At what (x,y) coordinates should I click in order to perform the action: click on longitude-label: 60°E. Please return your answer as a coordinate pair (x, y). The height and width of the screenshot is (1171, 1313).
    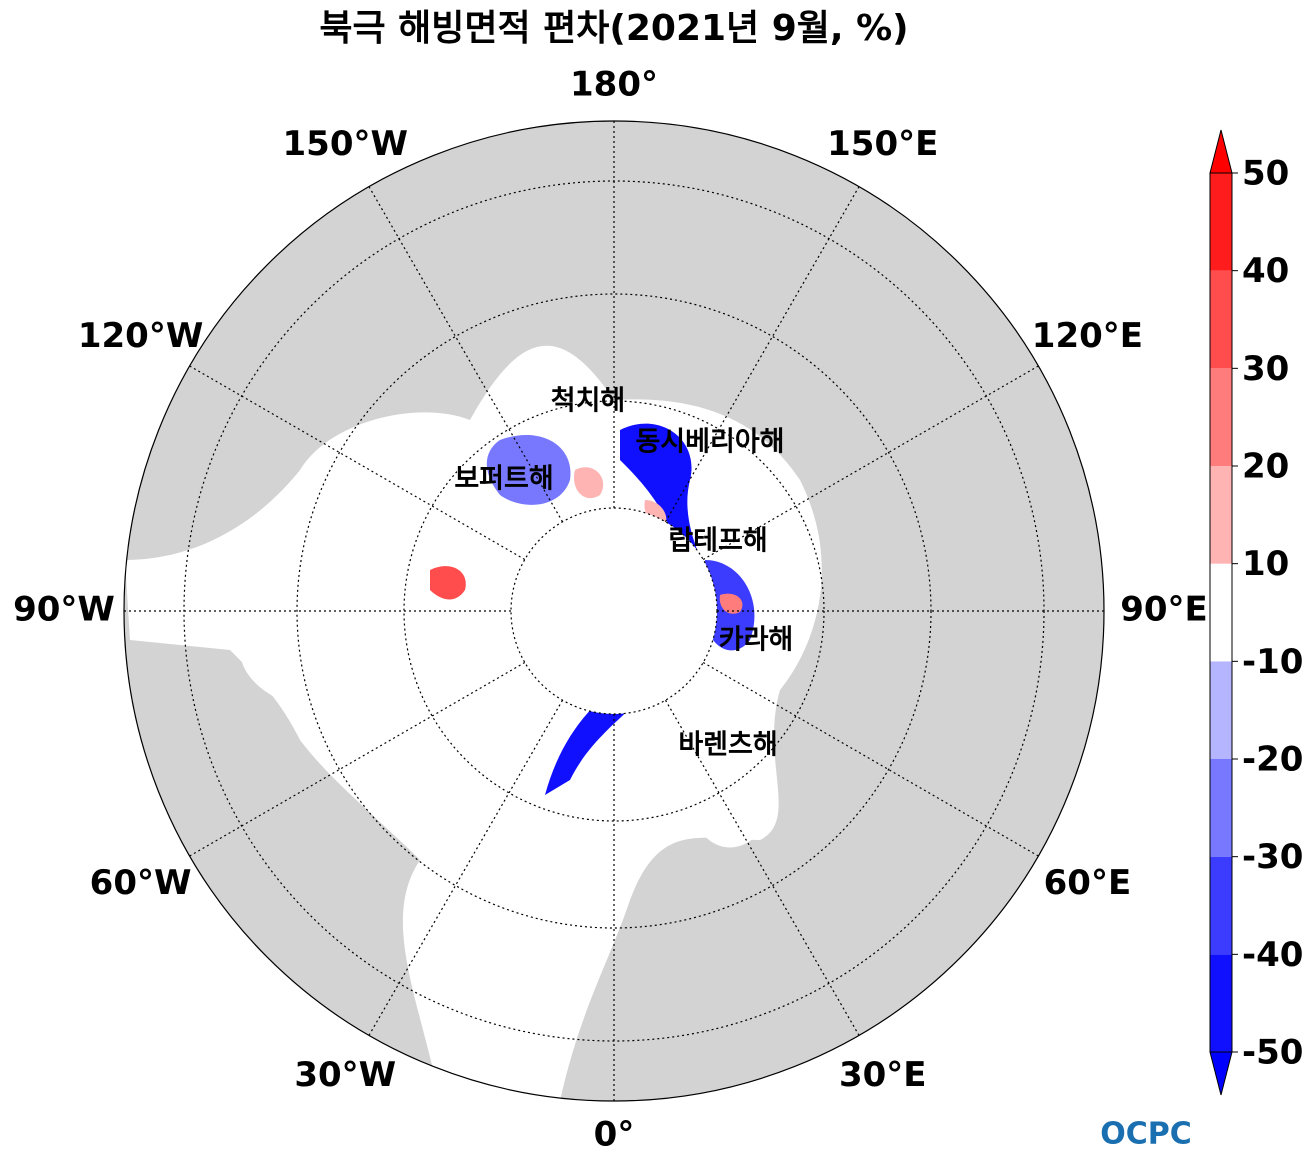
    Looking at the image, I should click on (1088, 883).